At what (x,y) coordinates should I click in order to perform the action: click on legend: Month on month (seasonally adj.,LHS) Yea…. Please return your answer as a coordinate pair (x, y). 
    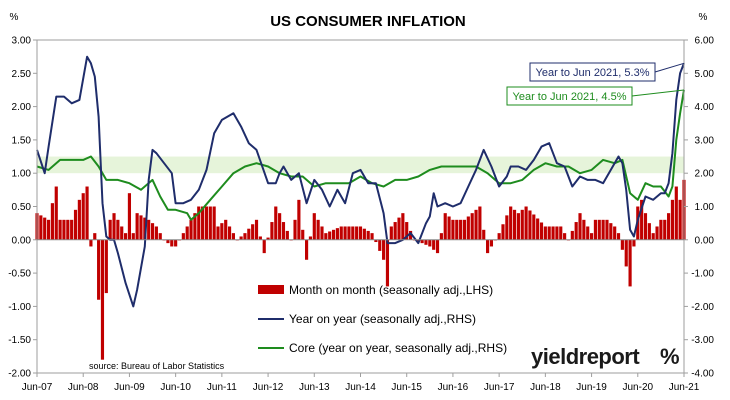
    Looking at the image, I should click on (382, 319).